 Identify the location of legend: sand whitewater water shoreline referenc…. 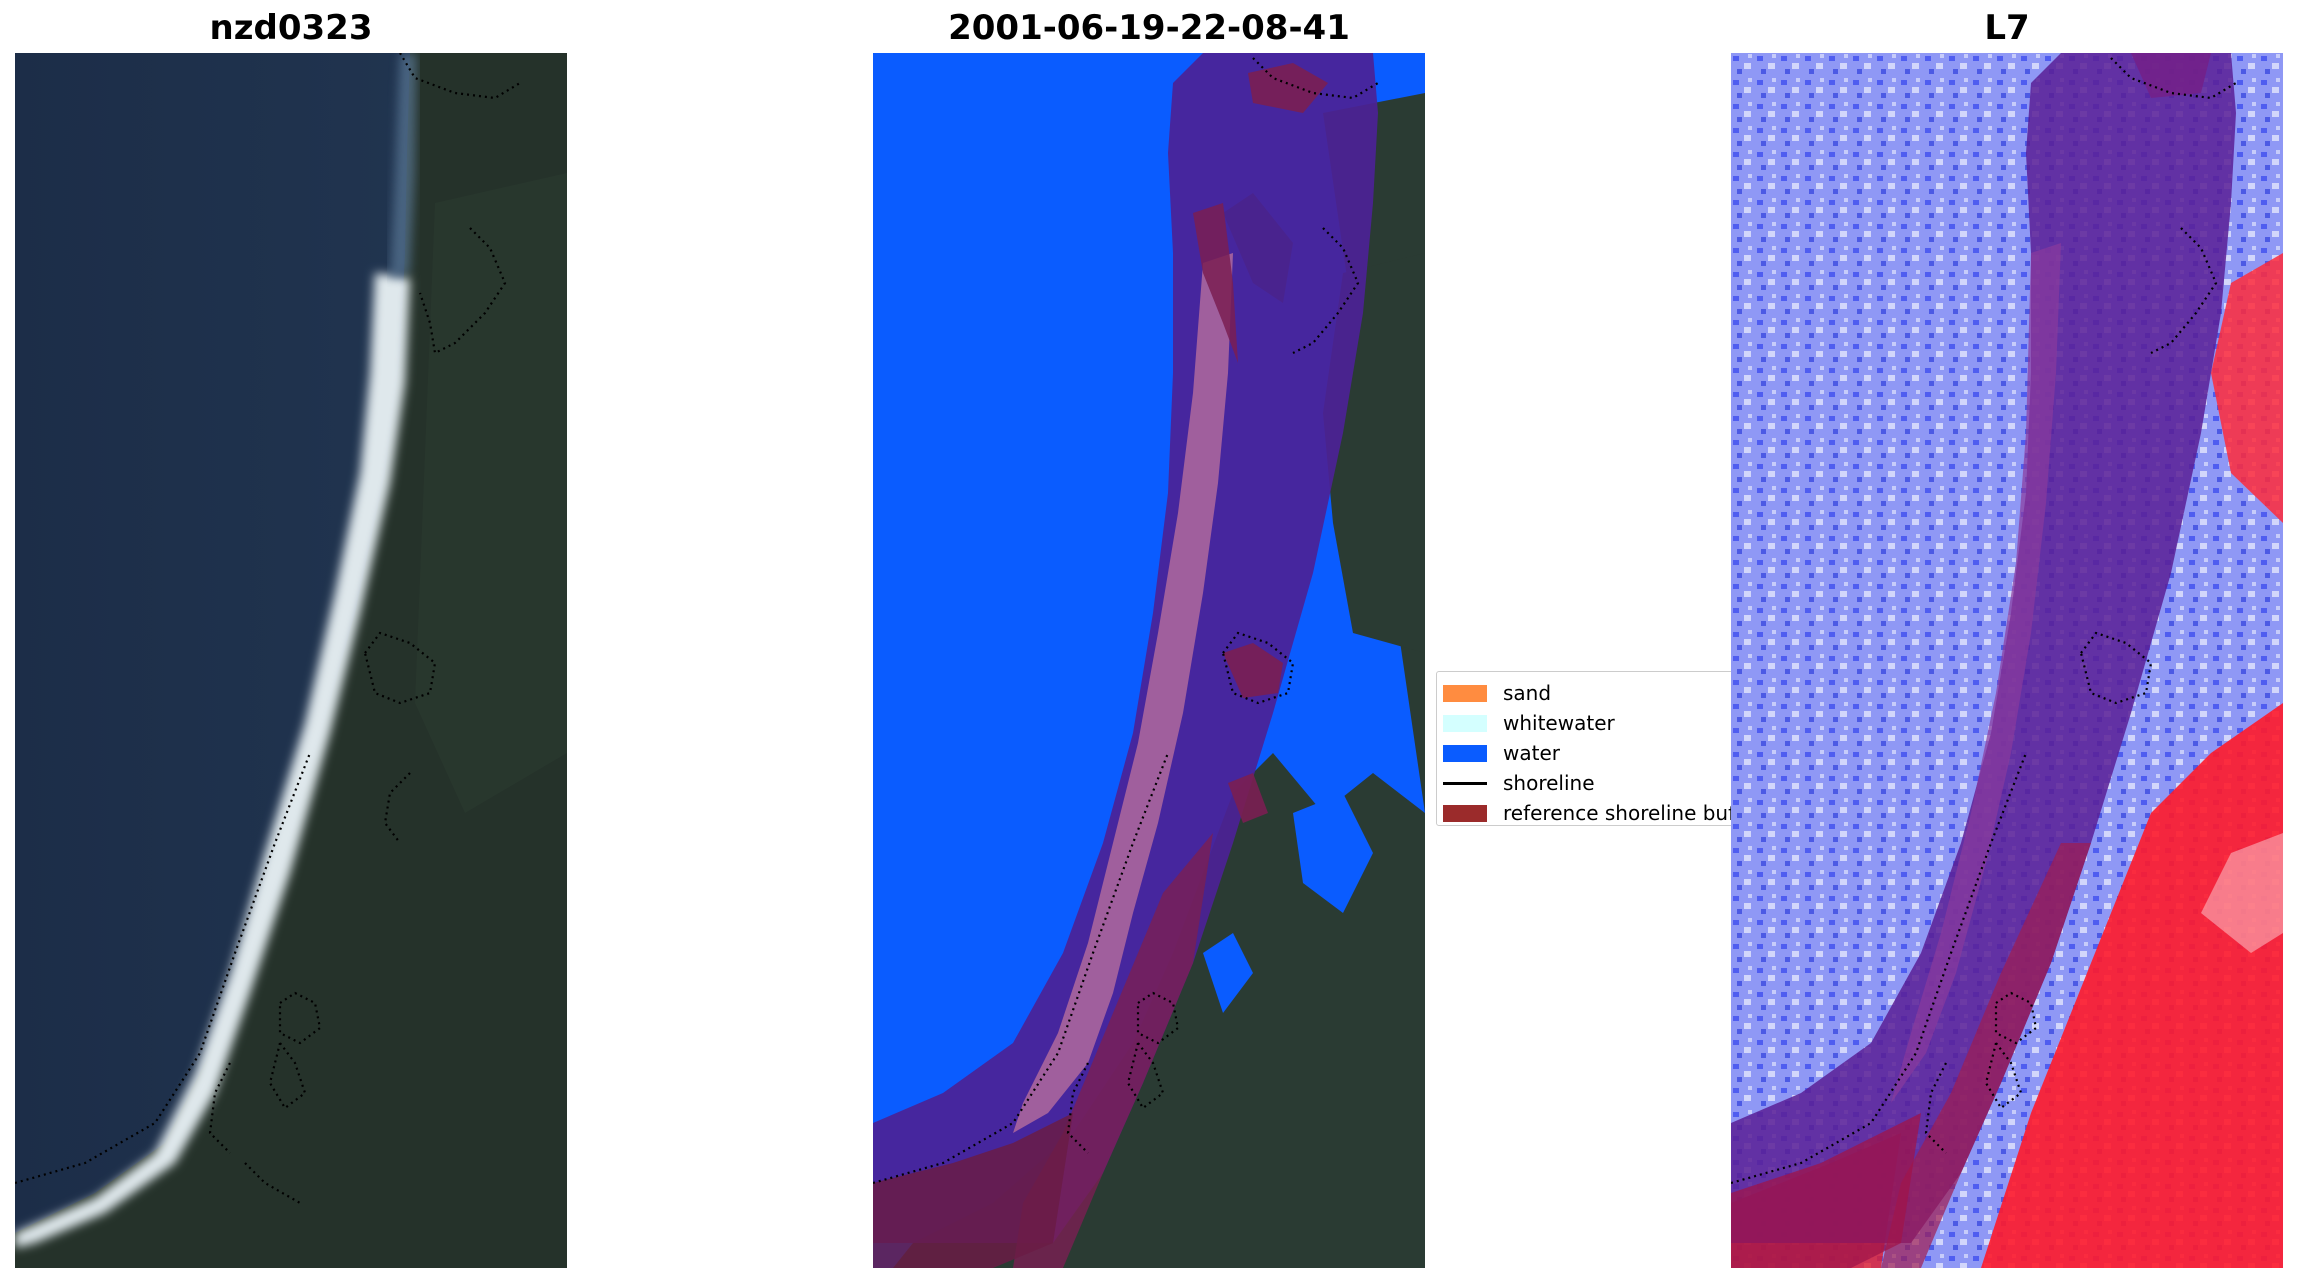
(1586, 748).